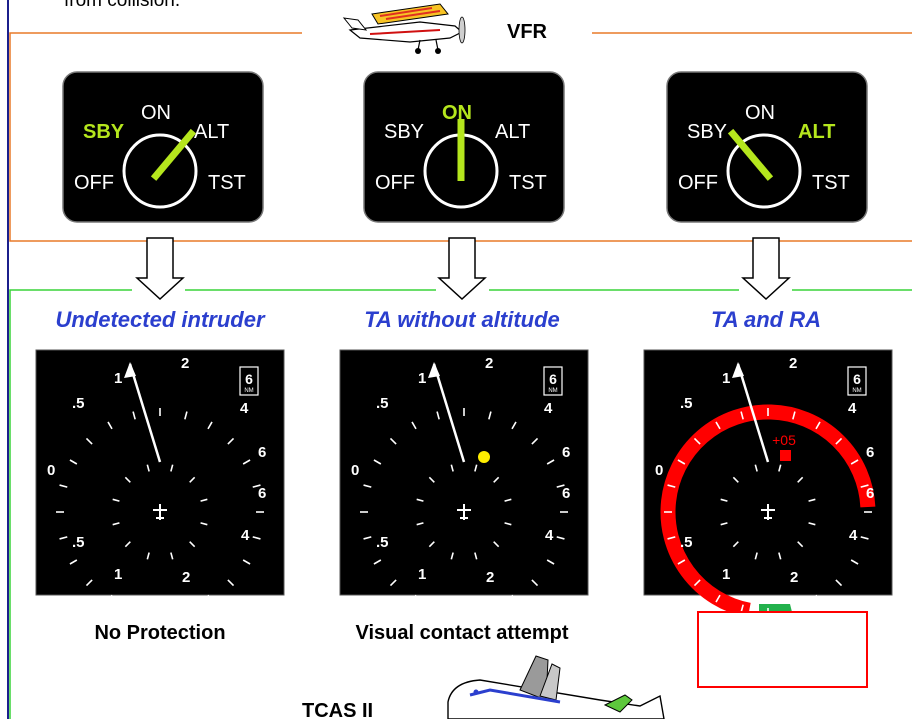  Describe the element at coordinates (768, 511) in the screenshot. I see `ra-red-arc` at that location.